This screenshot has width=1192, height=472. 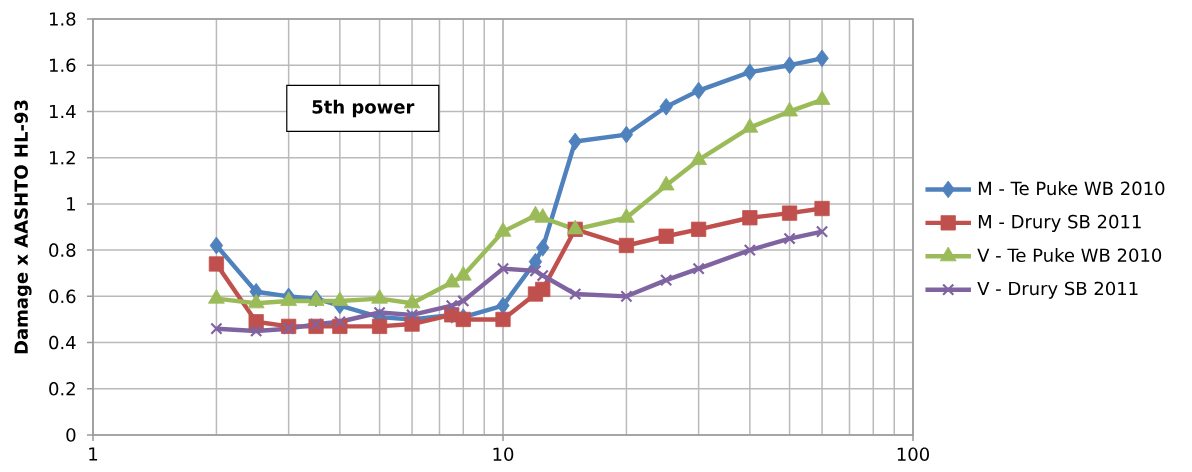 What do you see at coordinates (62, 388) in the screenshot?
I see `y-tick-label: 0.2` at bounding box center [62, 388].